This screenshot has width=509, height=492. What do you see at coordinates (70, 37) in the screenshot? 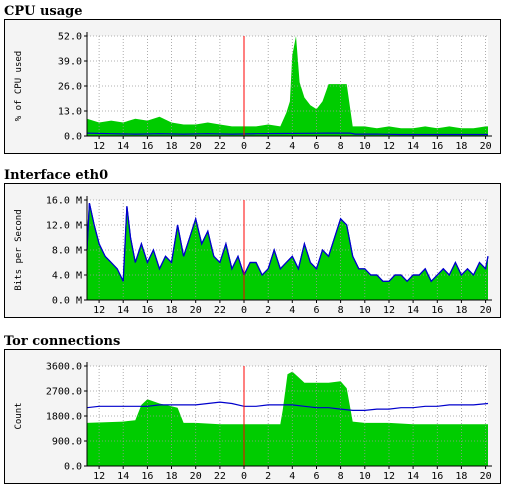
I see `y-tick-label: 52.0` at bounding box center [70, 37].